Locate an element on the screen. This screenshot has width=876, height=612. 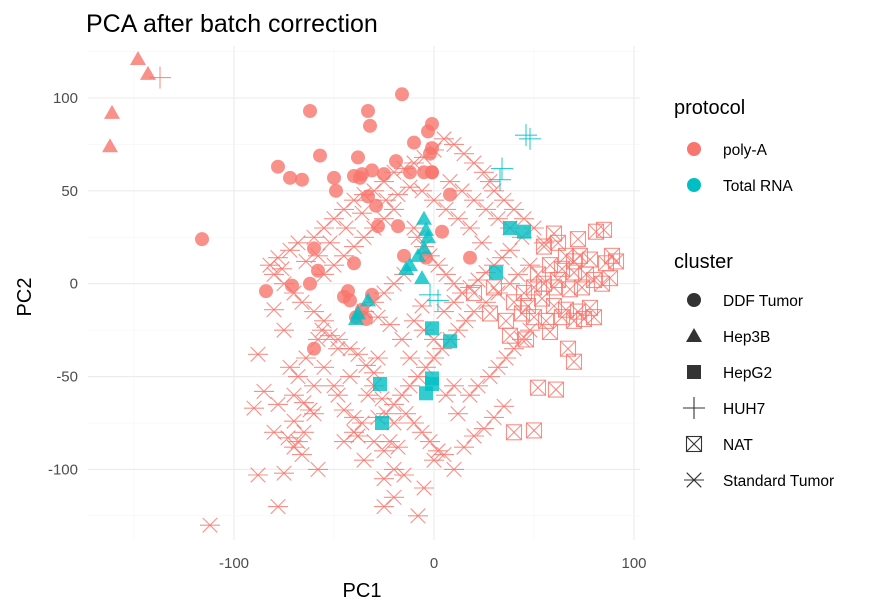
chart-title: PCA after batch correction is located at coordinates (232, 24).